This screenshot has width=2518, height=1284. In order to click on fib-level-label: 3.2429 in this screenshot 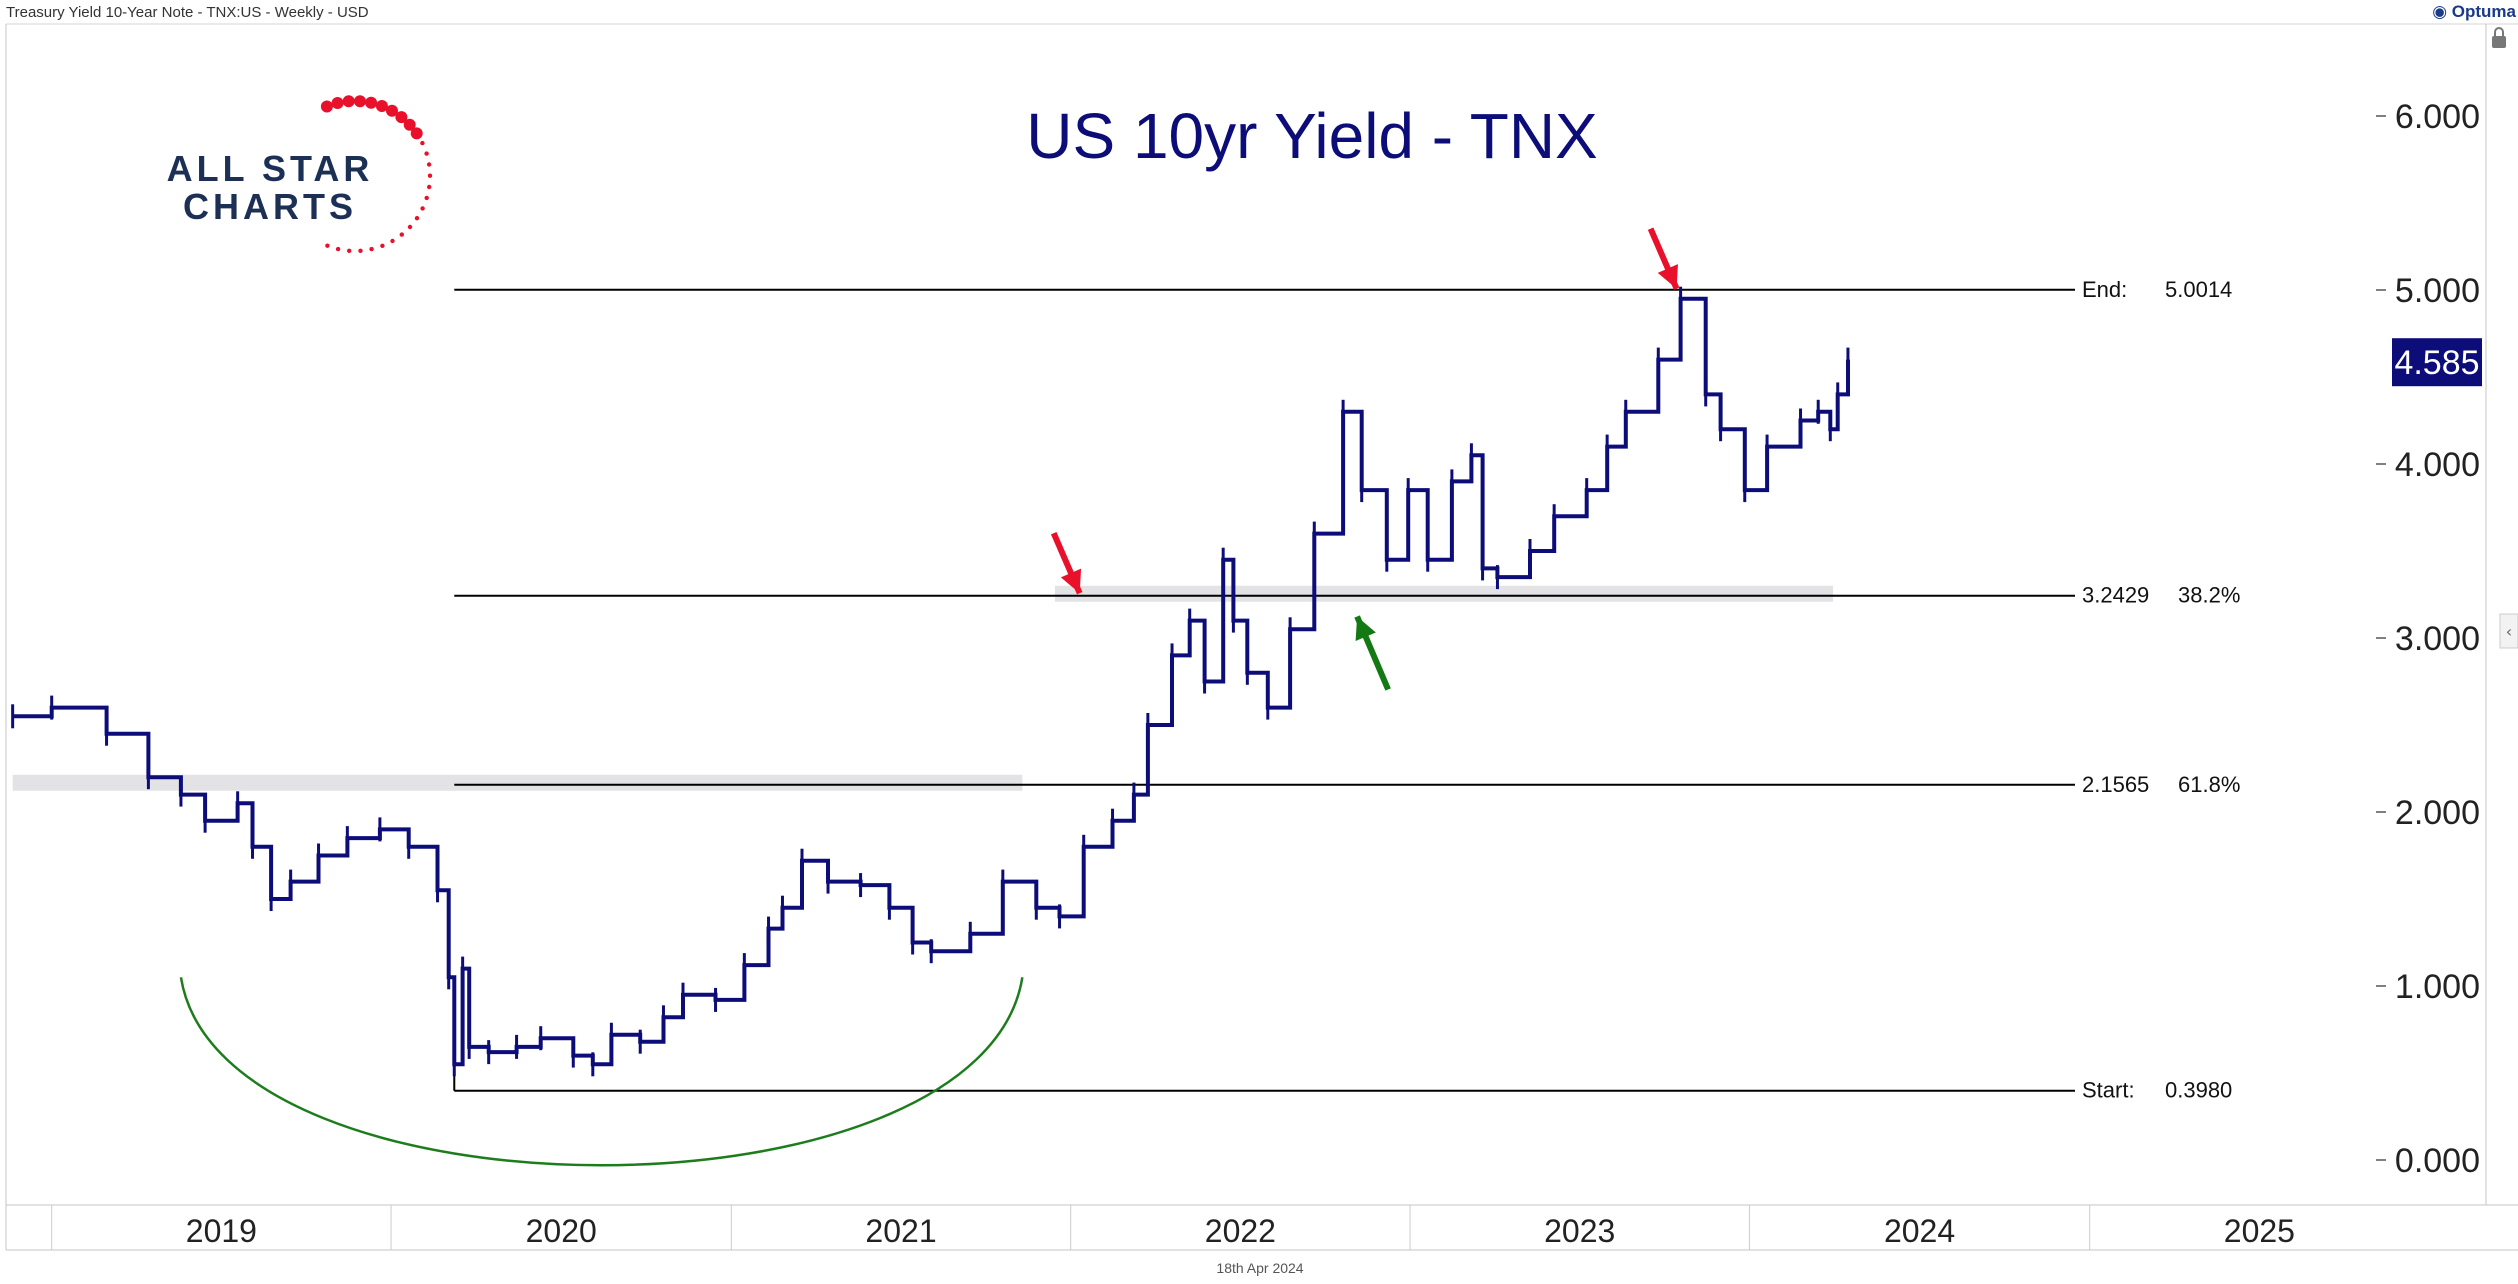, I will do `click(2115, 595)`.